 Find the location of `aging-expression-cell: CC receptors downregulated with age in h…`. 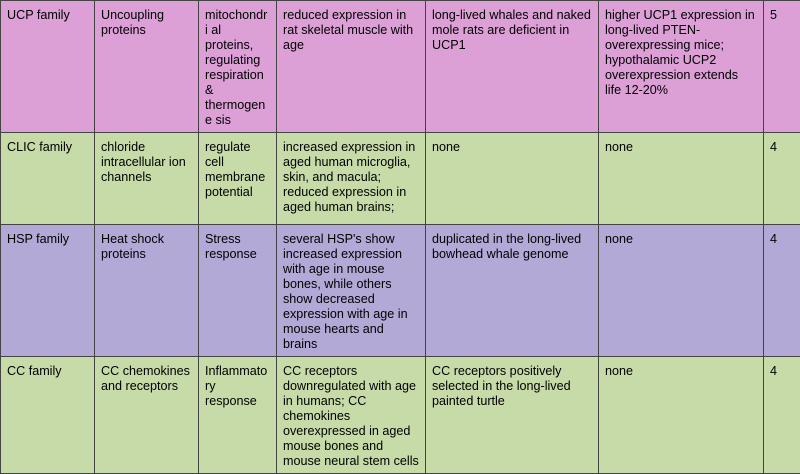

aging-expression-cell: CC receptors downregulated with age in h… is located at coordinates (351, 415).